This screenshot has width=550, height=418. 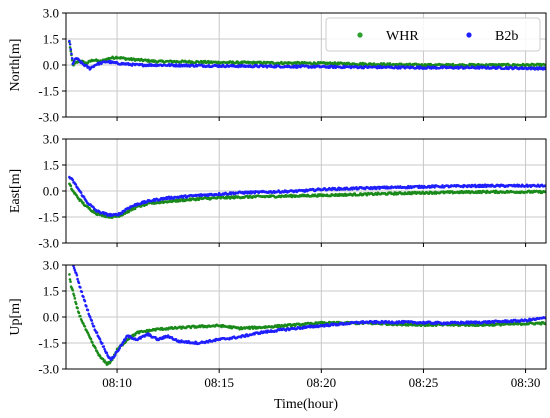 I want to click on x-axis-title: Time(hour), so click(x=306, y=404).